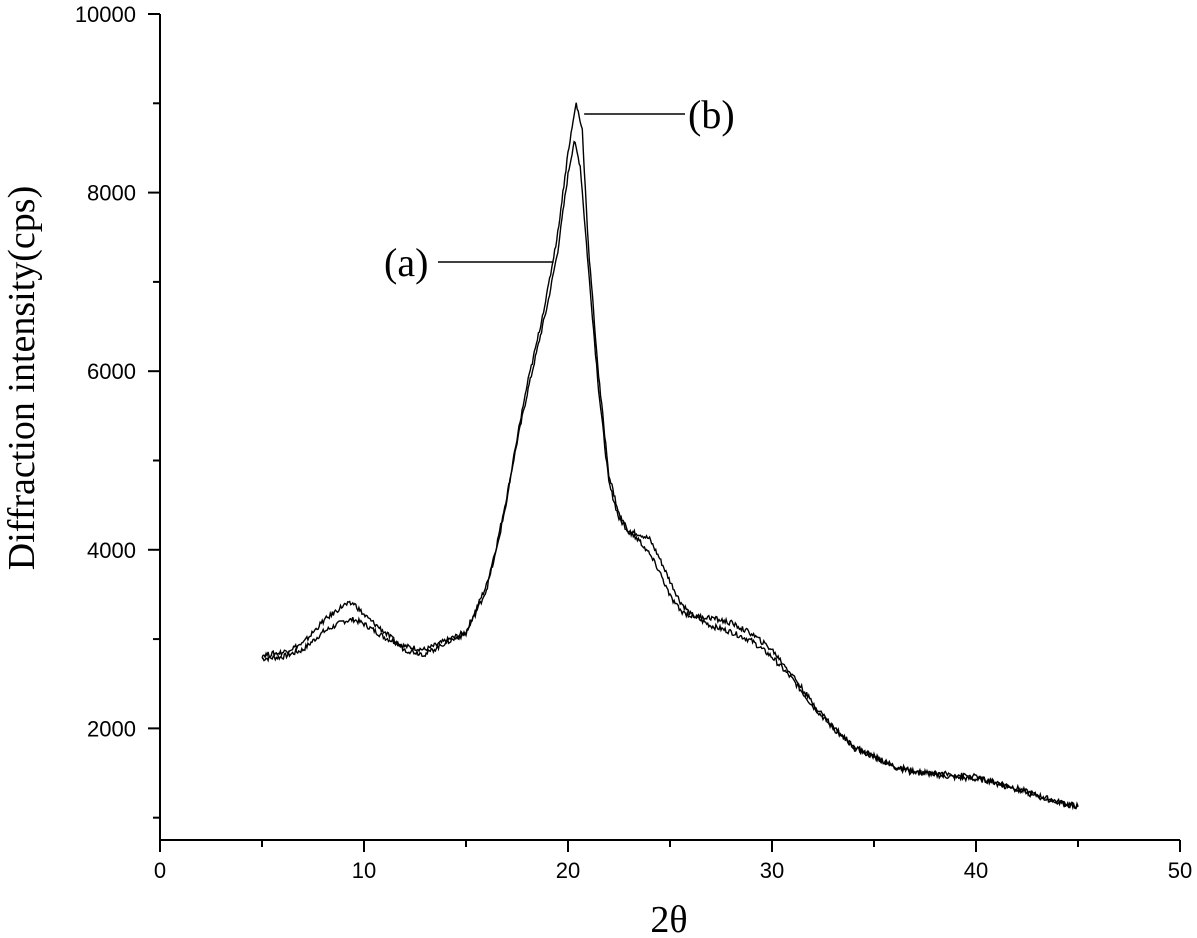  Describe the element at coordinates (559, 188) in the screenshot. I see `annotation-layer: (a) (b)` at that location.